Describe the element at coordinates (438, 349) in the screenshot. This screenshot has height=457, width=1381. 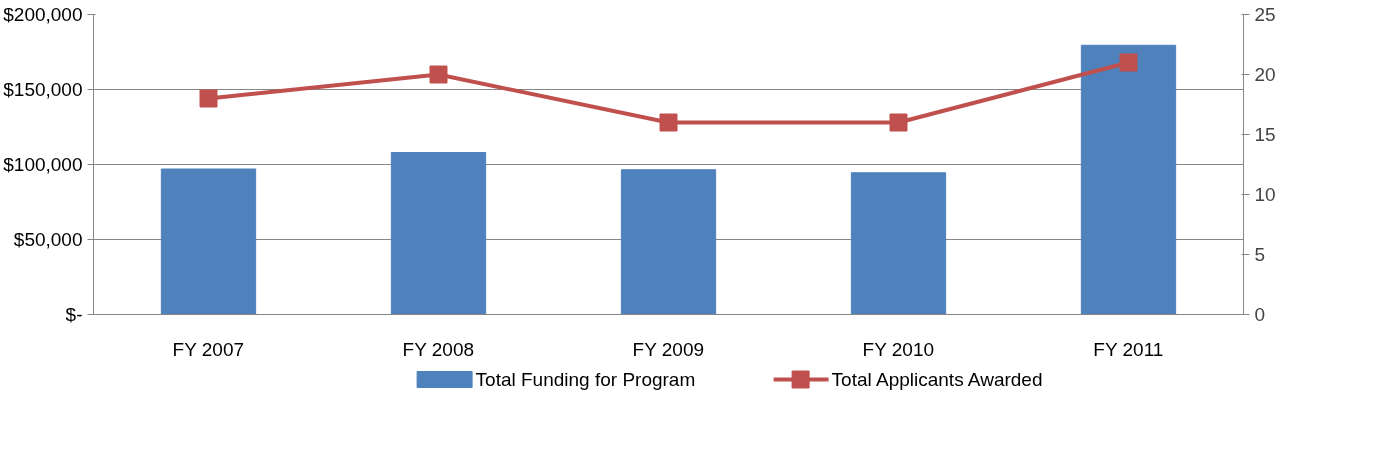
I see `x-tick-label: FY 2008` at that location.